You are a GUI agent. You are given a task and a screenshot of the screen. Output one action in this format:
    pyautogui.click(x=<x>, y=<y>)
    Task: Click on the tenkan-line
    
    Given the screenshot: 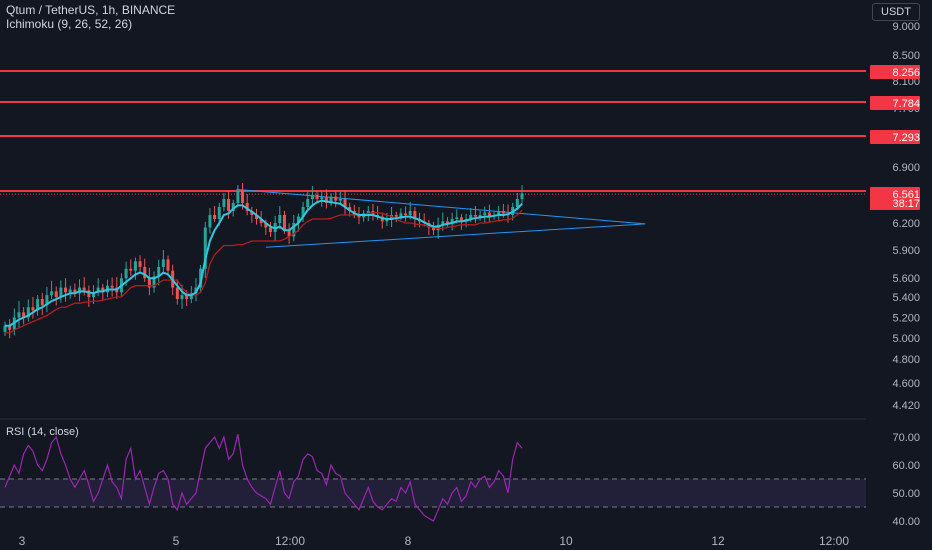 What is the action you would take?
    pyautogui.click(x=264, y=263)
    